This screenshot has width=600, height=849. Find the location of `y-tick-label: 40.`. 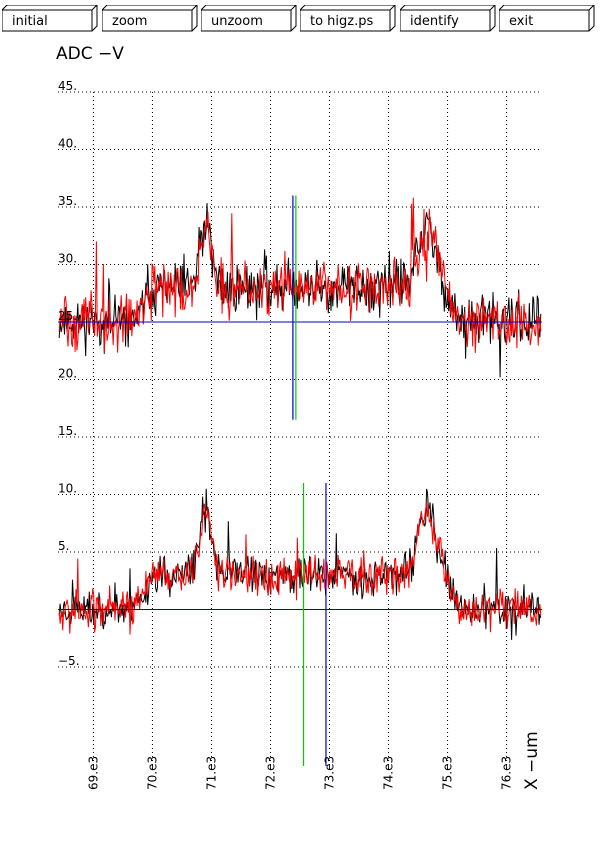

y-tick-label: 40. is located at coordinates (67, 144).